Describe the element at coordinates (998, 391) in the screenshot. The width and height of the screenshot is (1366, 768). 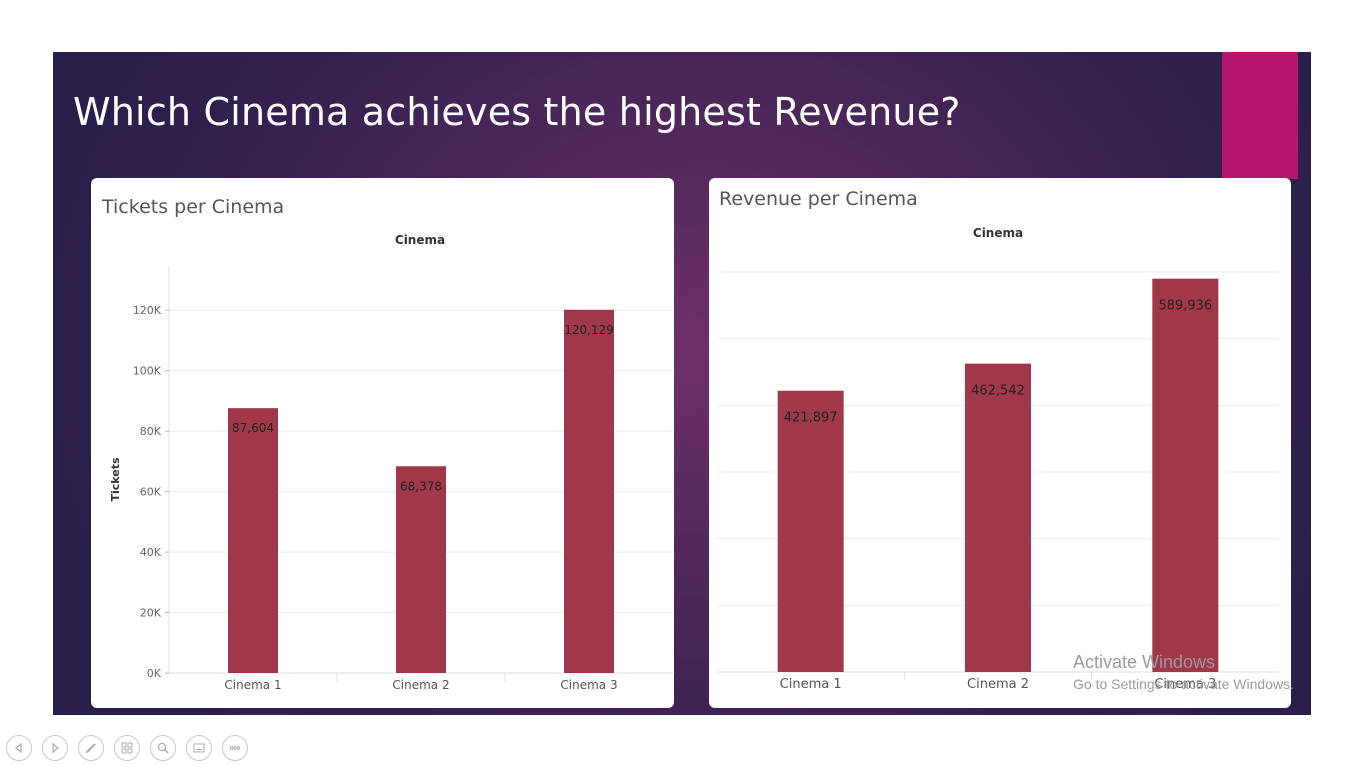
I see `data-label: 462,542` at that location.